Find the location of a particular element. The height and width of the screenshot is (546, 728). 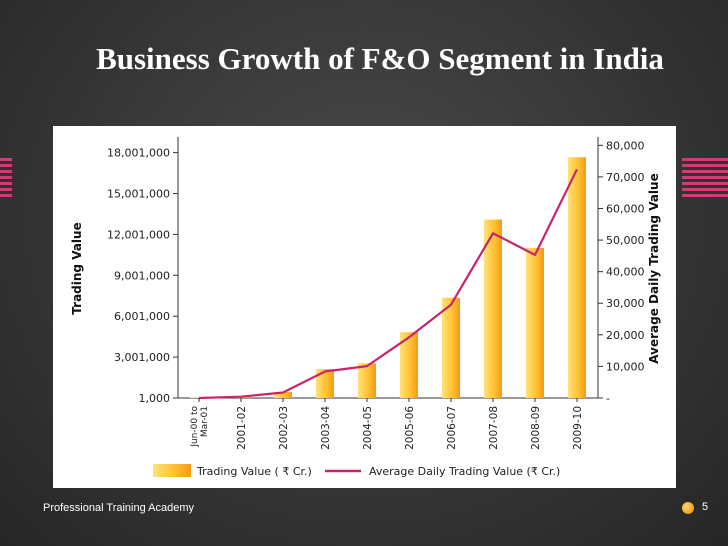

y2-tick-label: 80,000 is located at coordinates (625, 145).